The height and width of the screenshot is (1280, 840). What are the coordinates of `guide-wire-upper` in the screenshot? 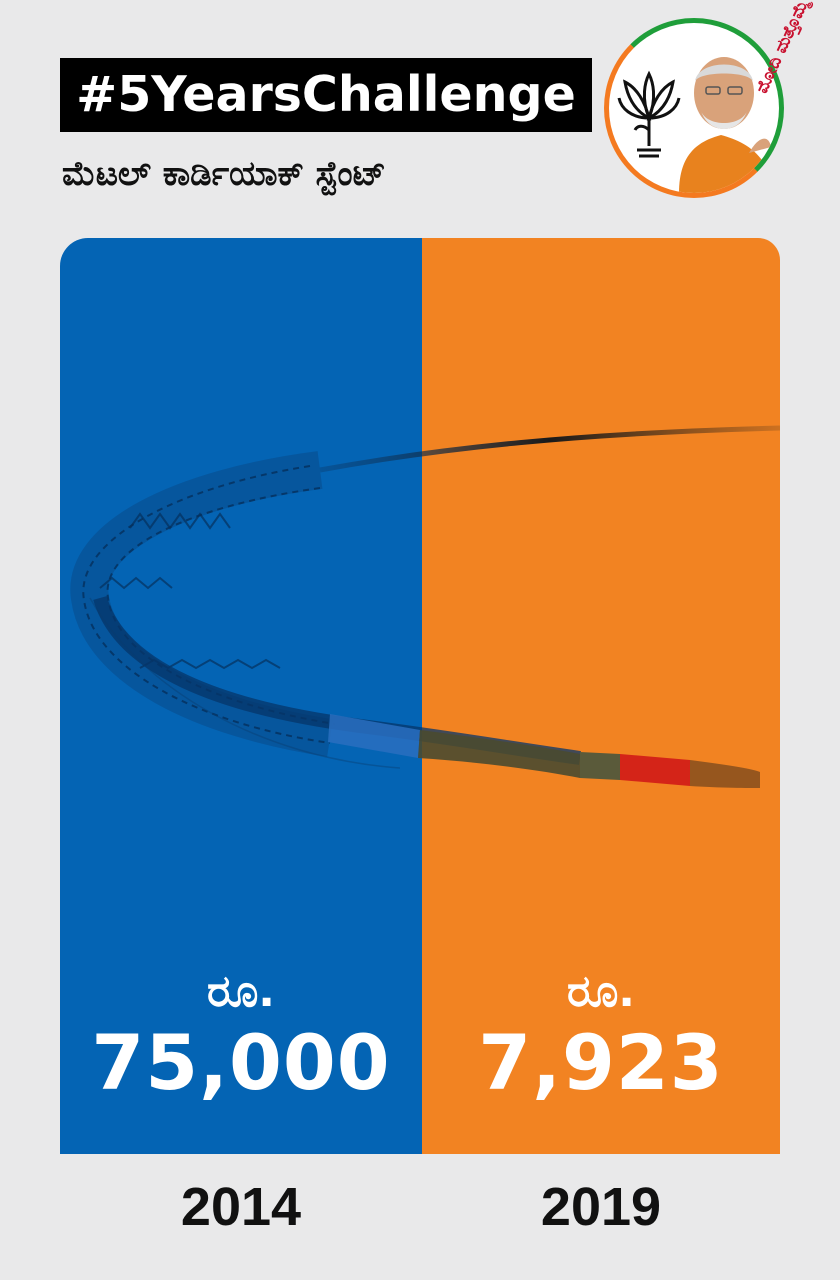 It's located at (549, 449).